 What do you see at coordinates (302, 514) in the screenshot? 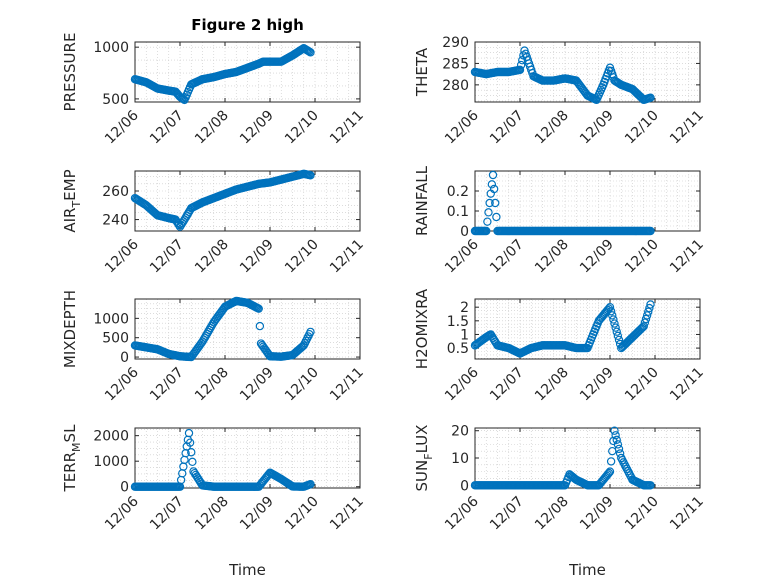
I see `p7-xtick-label: 12/10` at bounding box center [302, 514].